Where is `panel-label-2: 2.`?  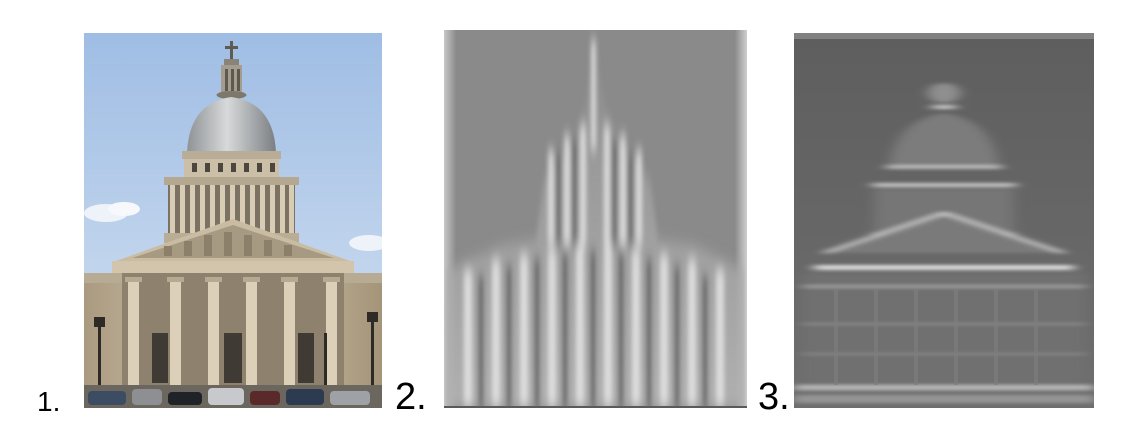
panel-label-2: 2. is located at coordinates (411, 397).